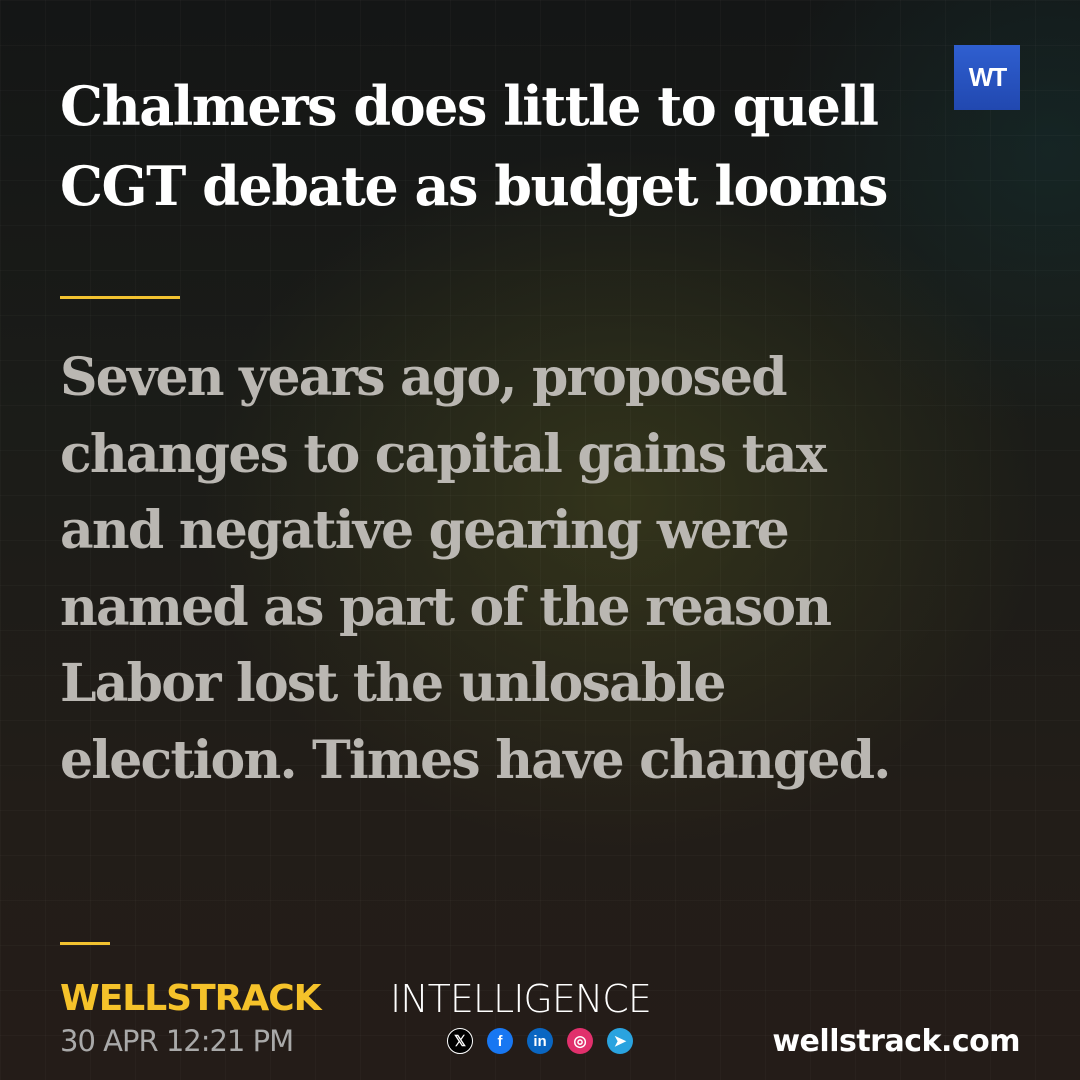 Image resolution: width=1080 pixels, height=1080 pixels. What do you see at coordinates (460, 1041) in the screenshot?
I see `x-icon: 𝕏` at bounding box center [460, 1041].